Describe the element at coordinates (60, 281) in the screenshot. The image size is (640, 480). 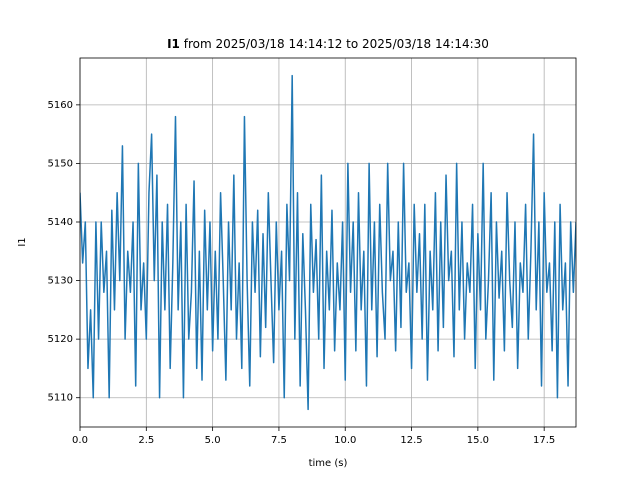
I see `y-tick-label: 5130` at that location.